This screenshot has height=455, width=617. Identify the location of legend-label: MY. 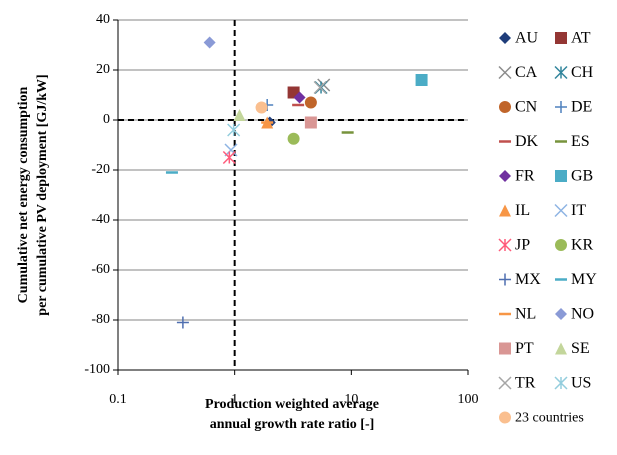
(584, 279).